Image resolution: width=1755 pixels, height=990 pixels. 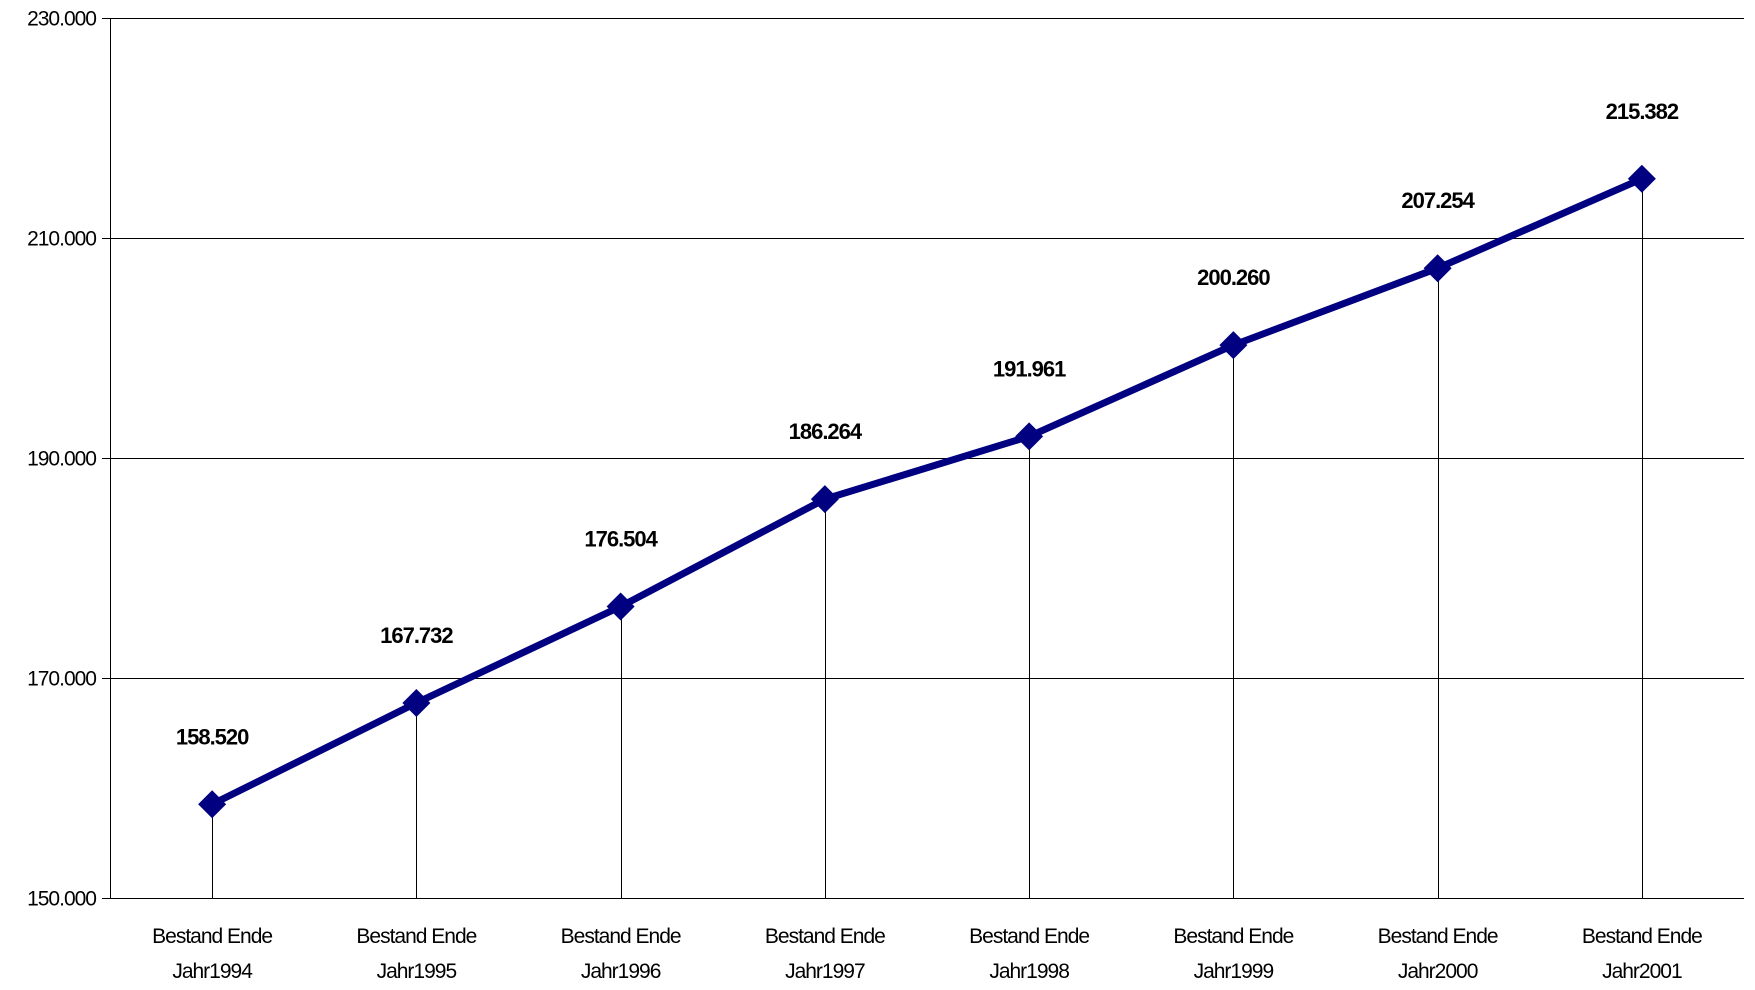 I want to click on y-tick-labels: 150.000 170.000 190.000 210.000 230.000, so click(x=62, y=459).